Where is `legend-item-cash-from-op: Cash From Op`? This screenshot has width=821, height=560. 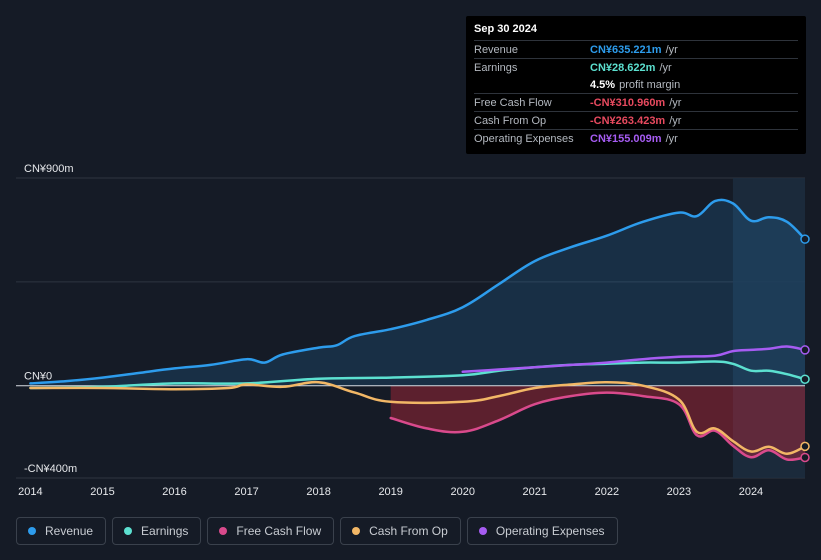
legend-item-cash-from-op: Cash From Op is located at coordinates (400, 531).